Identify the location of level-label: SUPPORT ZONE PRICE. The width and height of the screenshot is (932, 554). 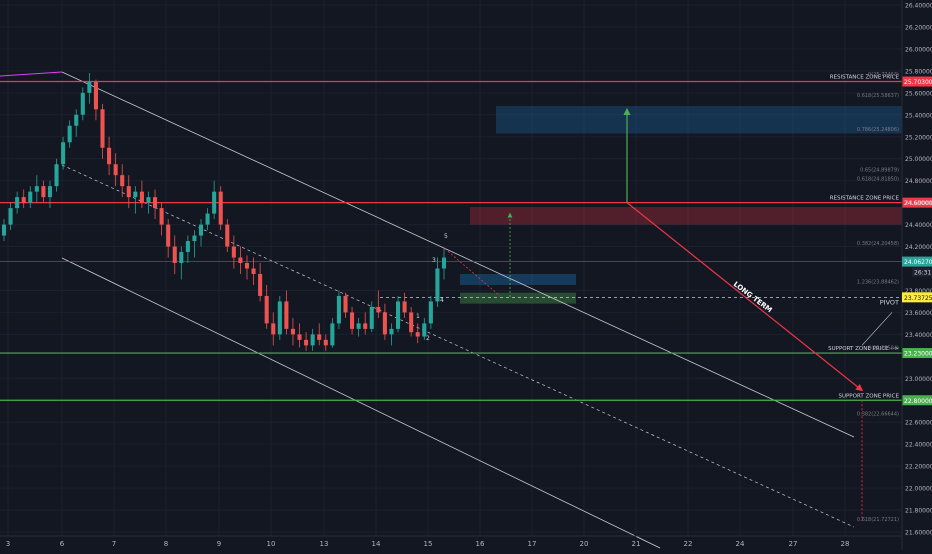
(868, 396).